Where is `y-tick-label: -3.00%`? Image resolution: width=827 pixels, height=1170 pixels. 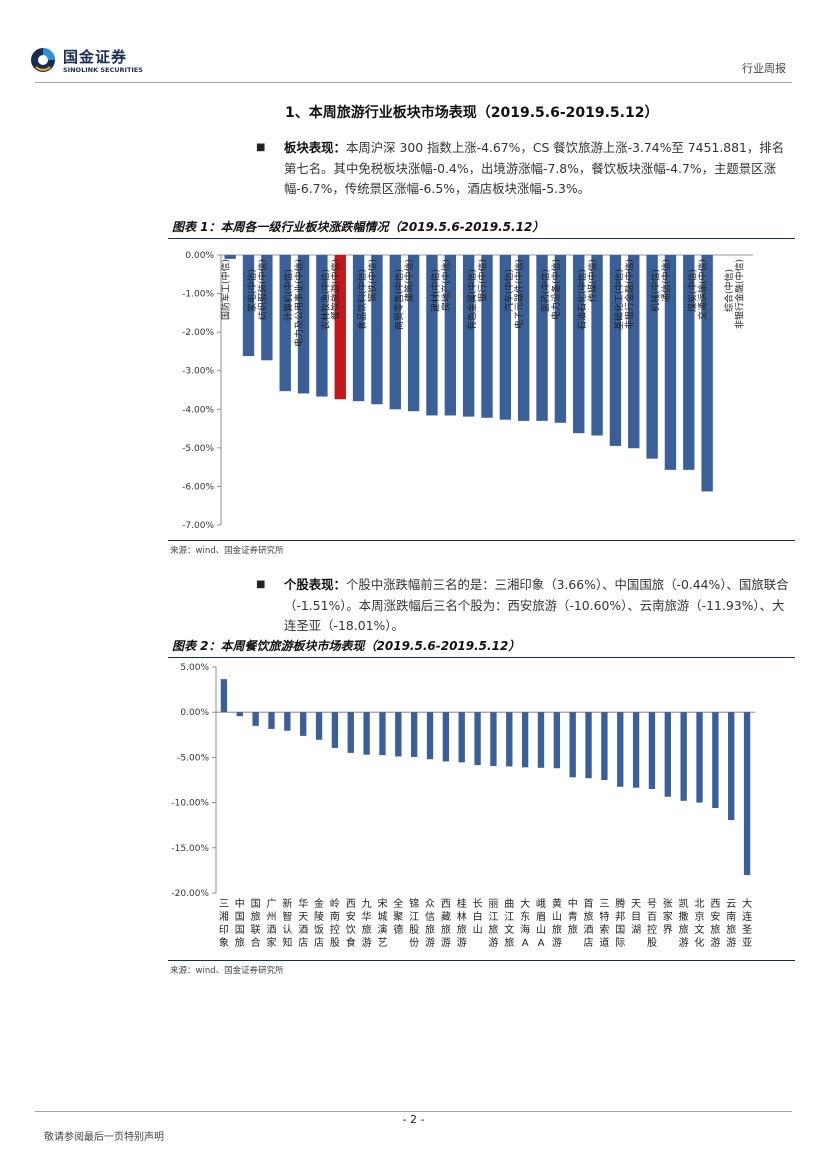
y-tick-label: -3.00% is located at coordinates (198, 372).